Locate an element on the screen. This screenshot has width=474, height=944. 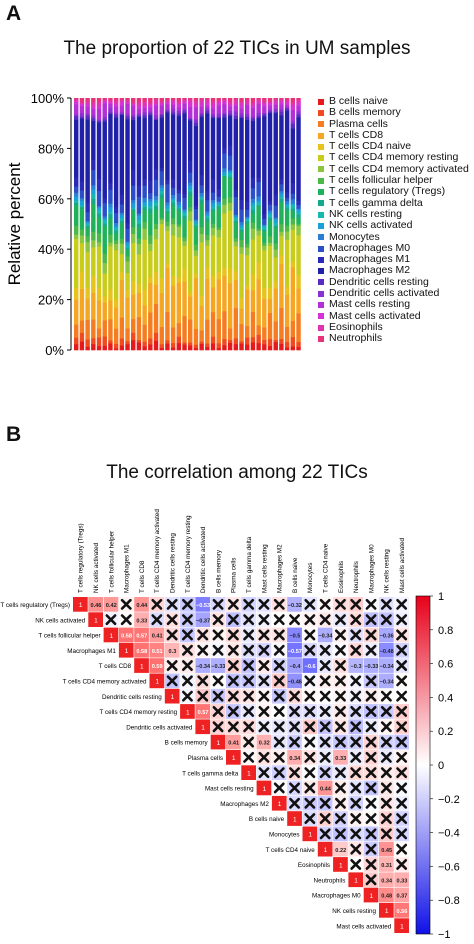
legend-item: NK cells activated is located at coordinates (393, 225).